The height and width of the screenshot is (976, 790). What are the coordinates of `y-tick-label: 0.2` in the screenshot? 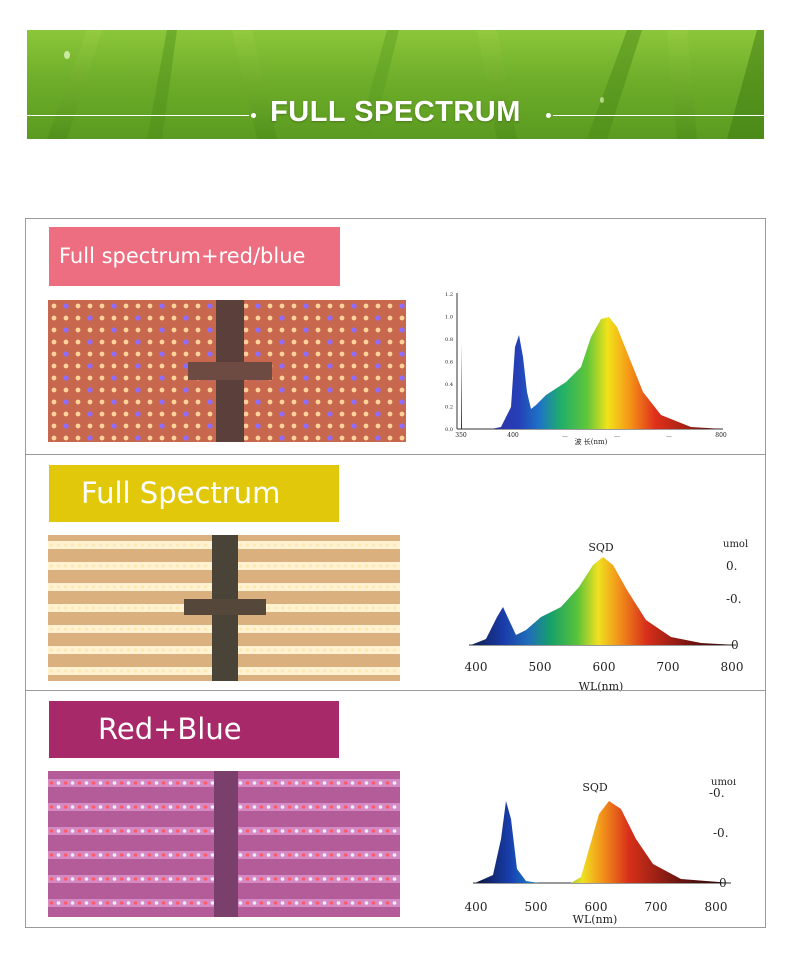 It's located at (449, 408).